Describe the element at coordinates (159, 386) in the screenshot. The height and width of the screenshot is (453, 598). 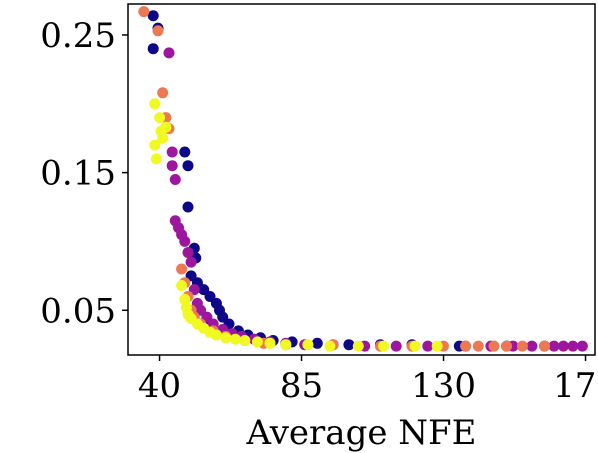
I see `x-tick-label: 40` at that location.